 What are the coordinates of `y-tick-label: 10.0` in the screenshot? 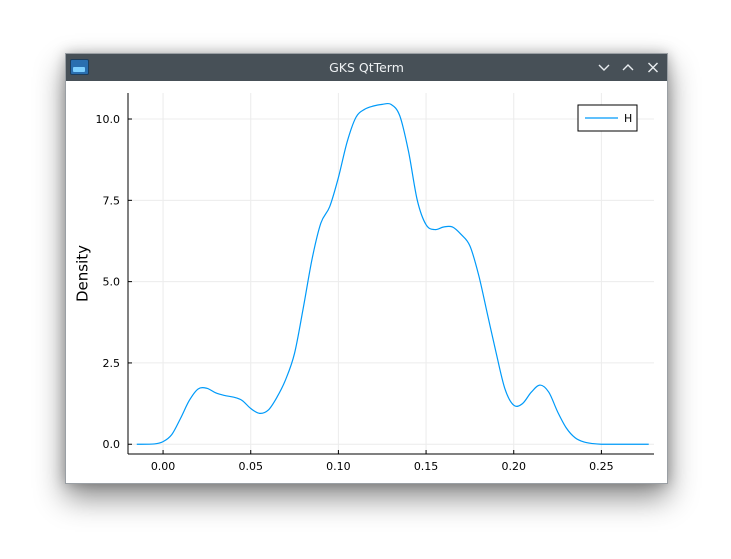 It's located at (108, 119).